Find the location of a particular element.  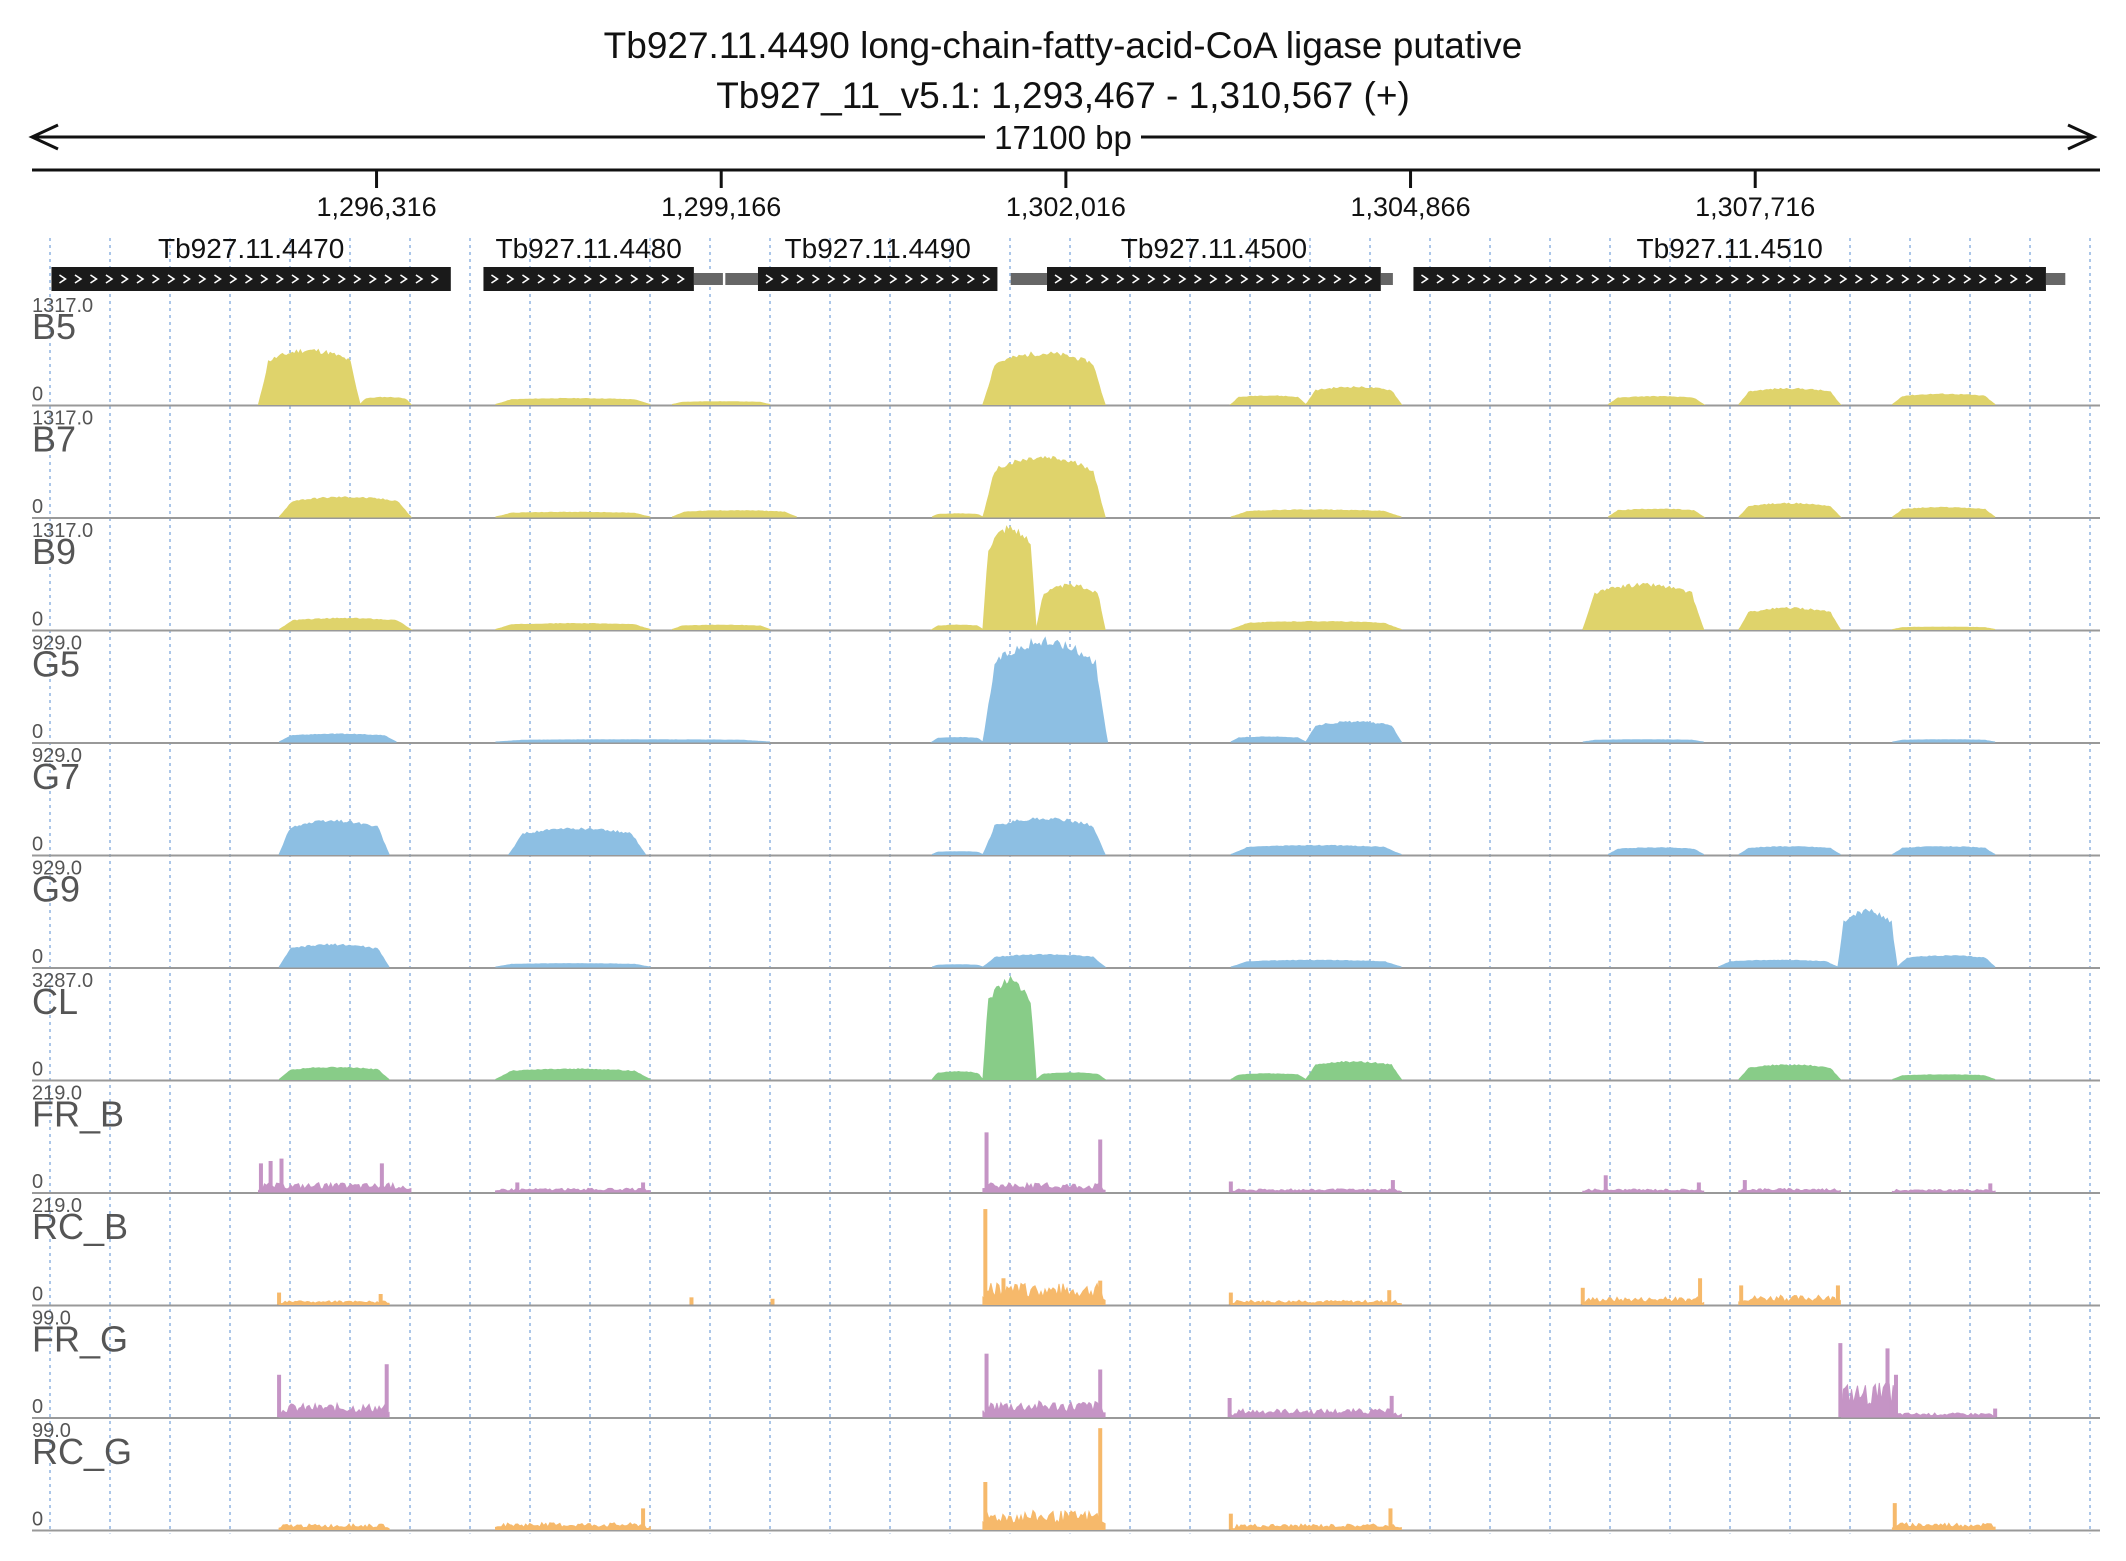

ruler-tick-label: 1,304,866 is located at coordinates (1410, 207).